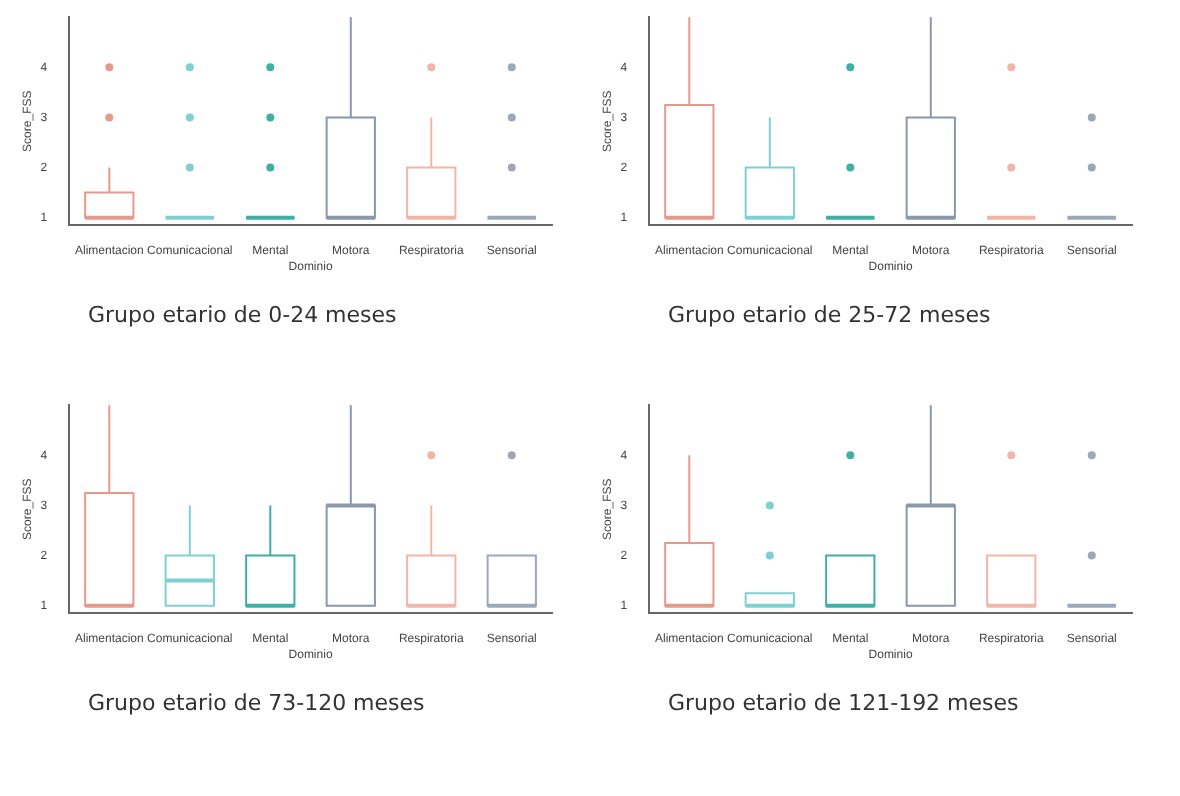 The image size is (1180, 796). Describe the element at coordinates (256, 703) in the screenshot. I see `text: Grupo etario de 73-120 meses` at that location.